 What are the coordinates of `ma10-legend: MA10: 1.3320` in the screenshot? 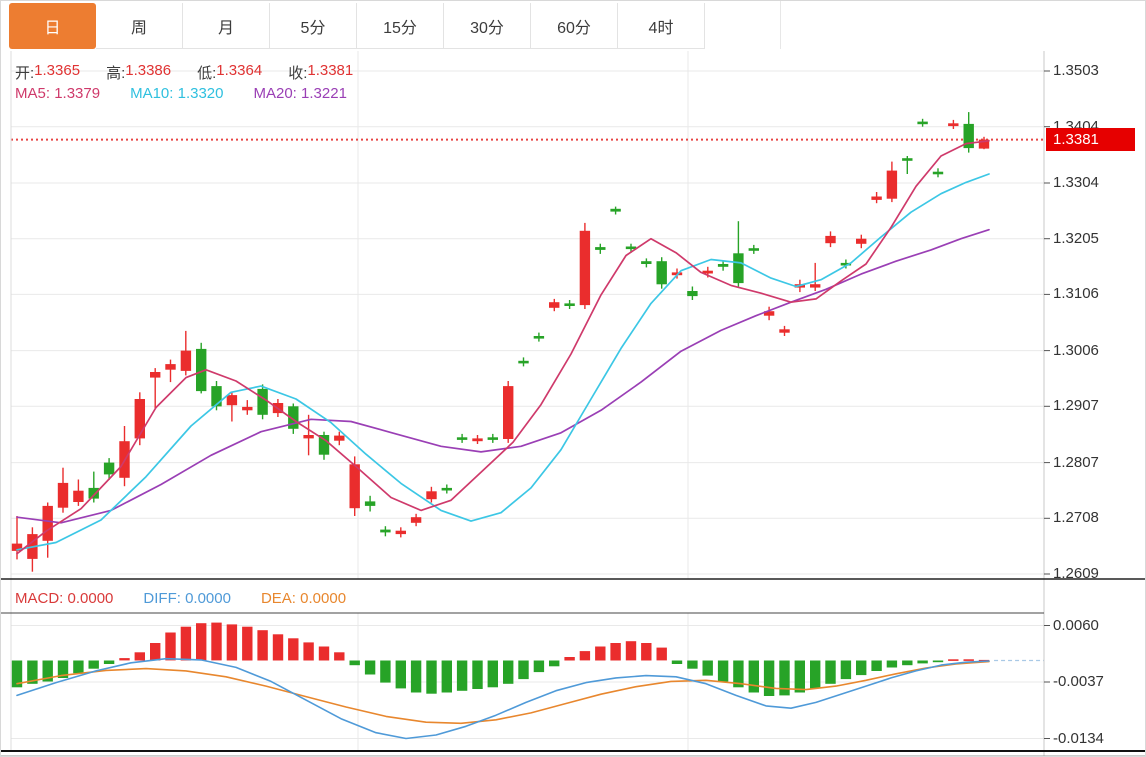 It's located at (177, 93).